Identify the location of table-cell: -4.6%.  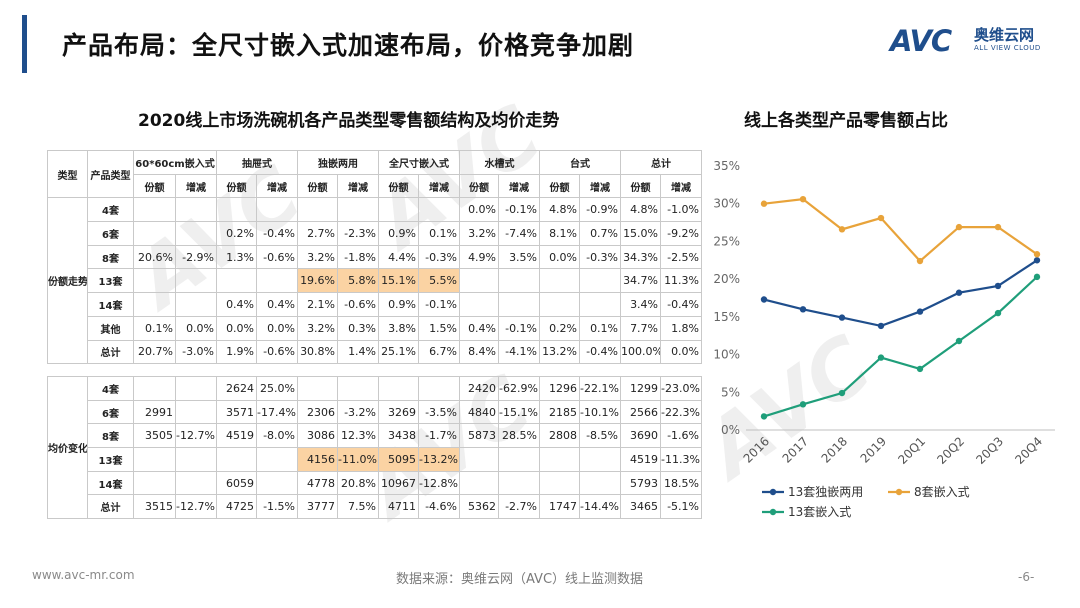
(439, 507).